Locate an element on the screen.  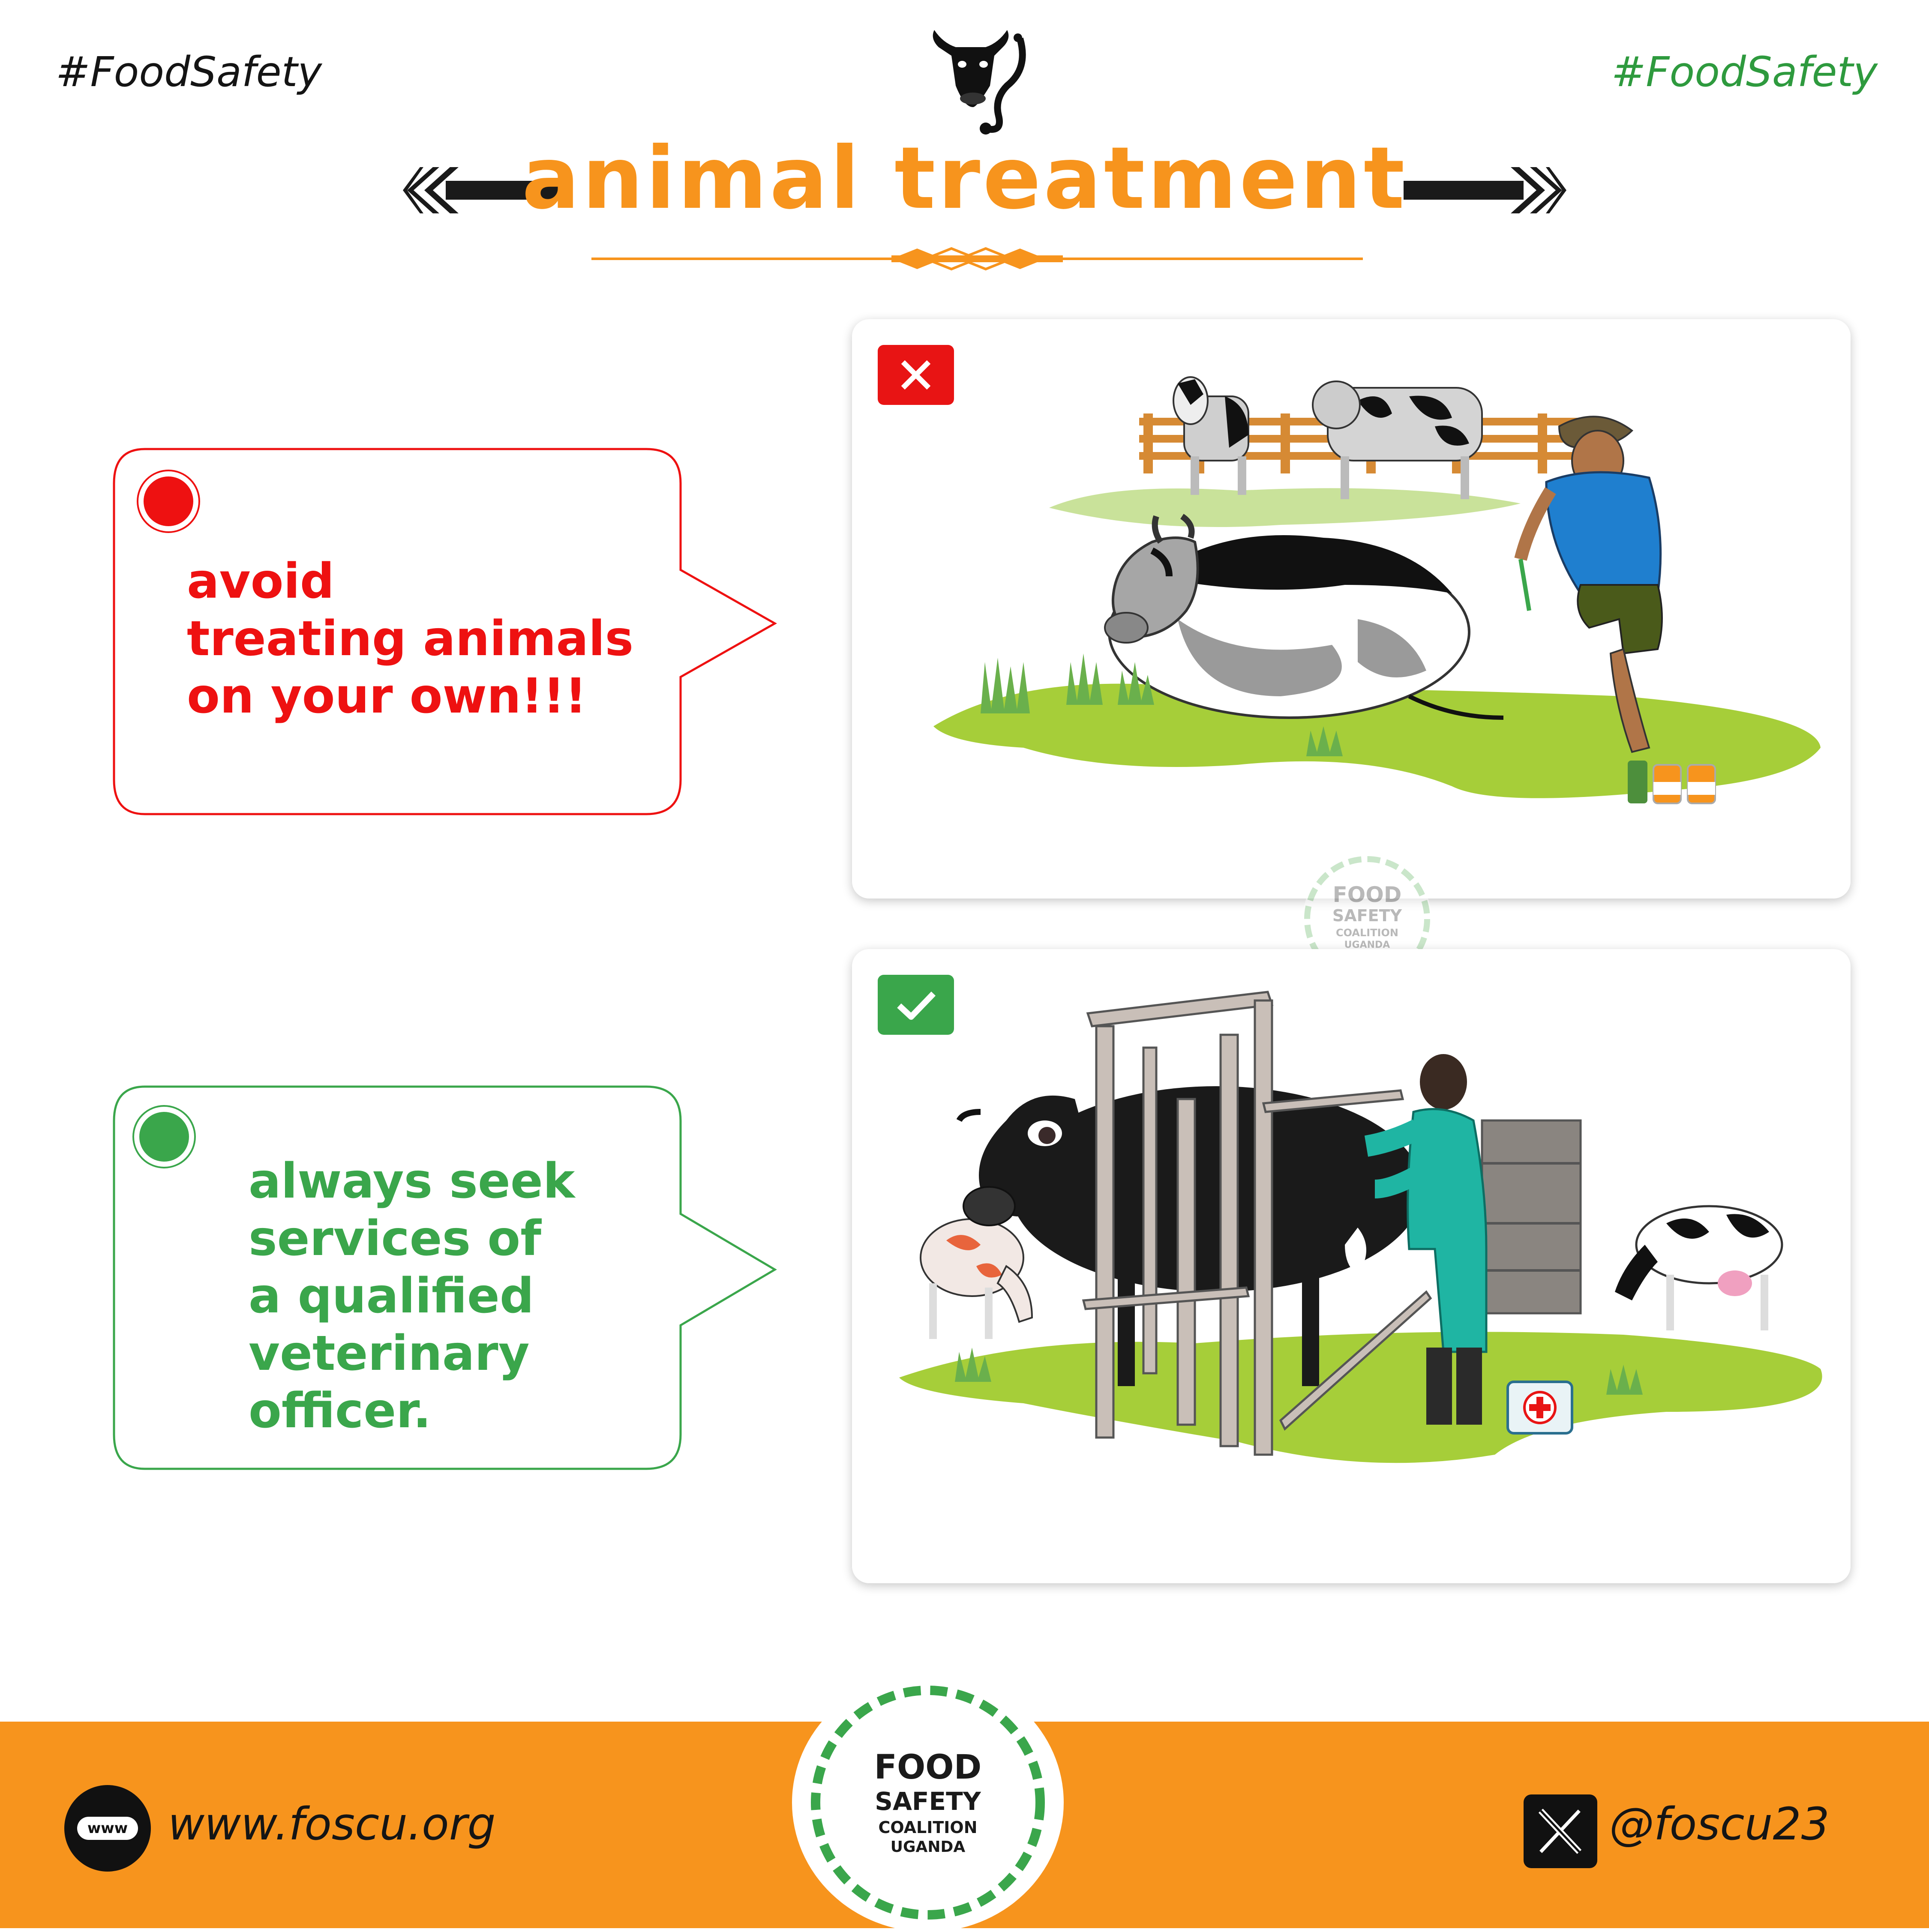
watermark-line2: SAFETY is located at coordinates (1367, 915).